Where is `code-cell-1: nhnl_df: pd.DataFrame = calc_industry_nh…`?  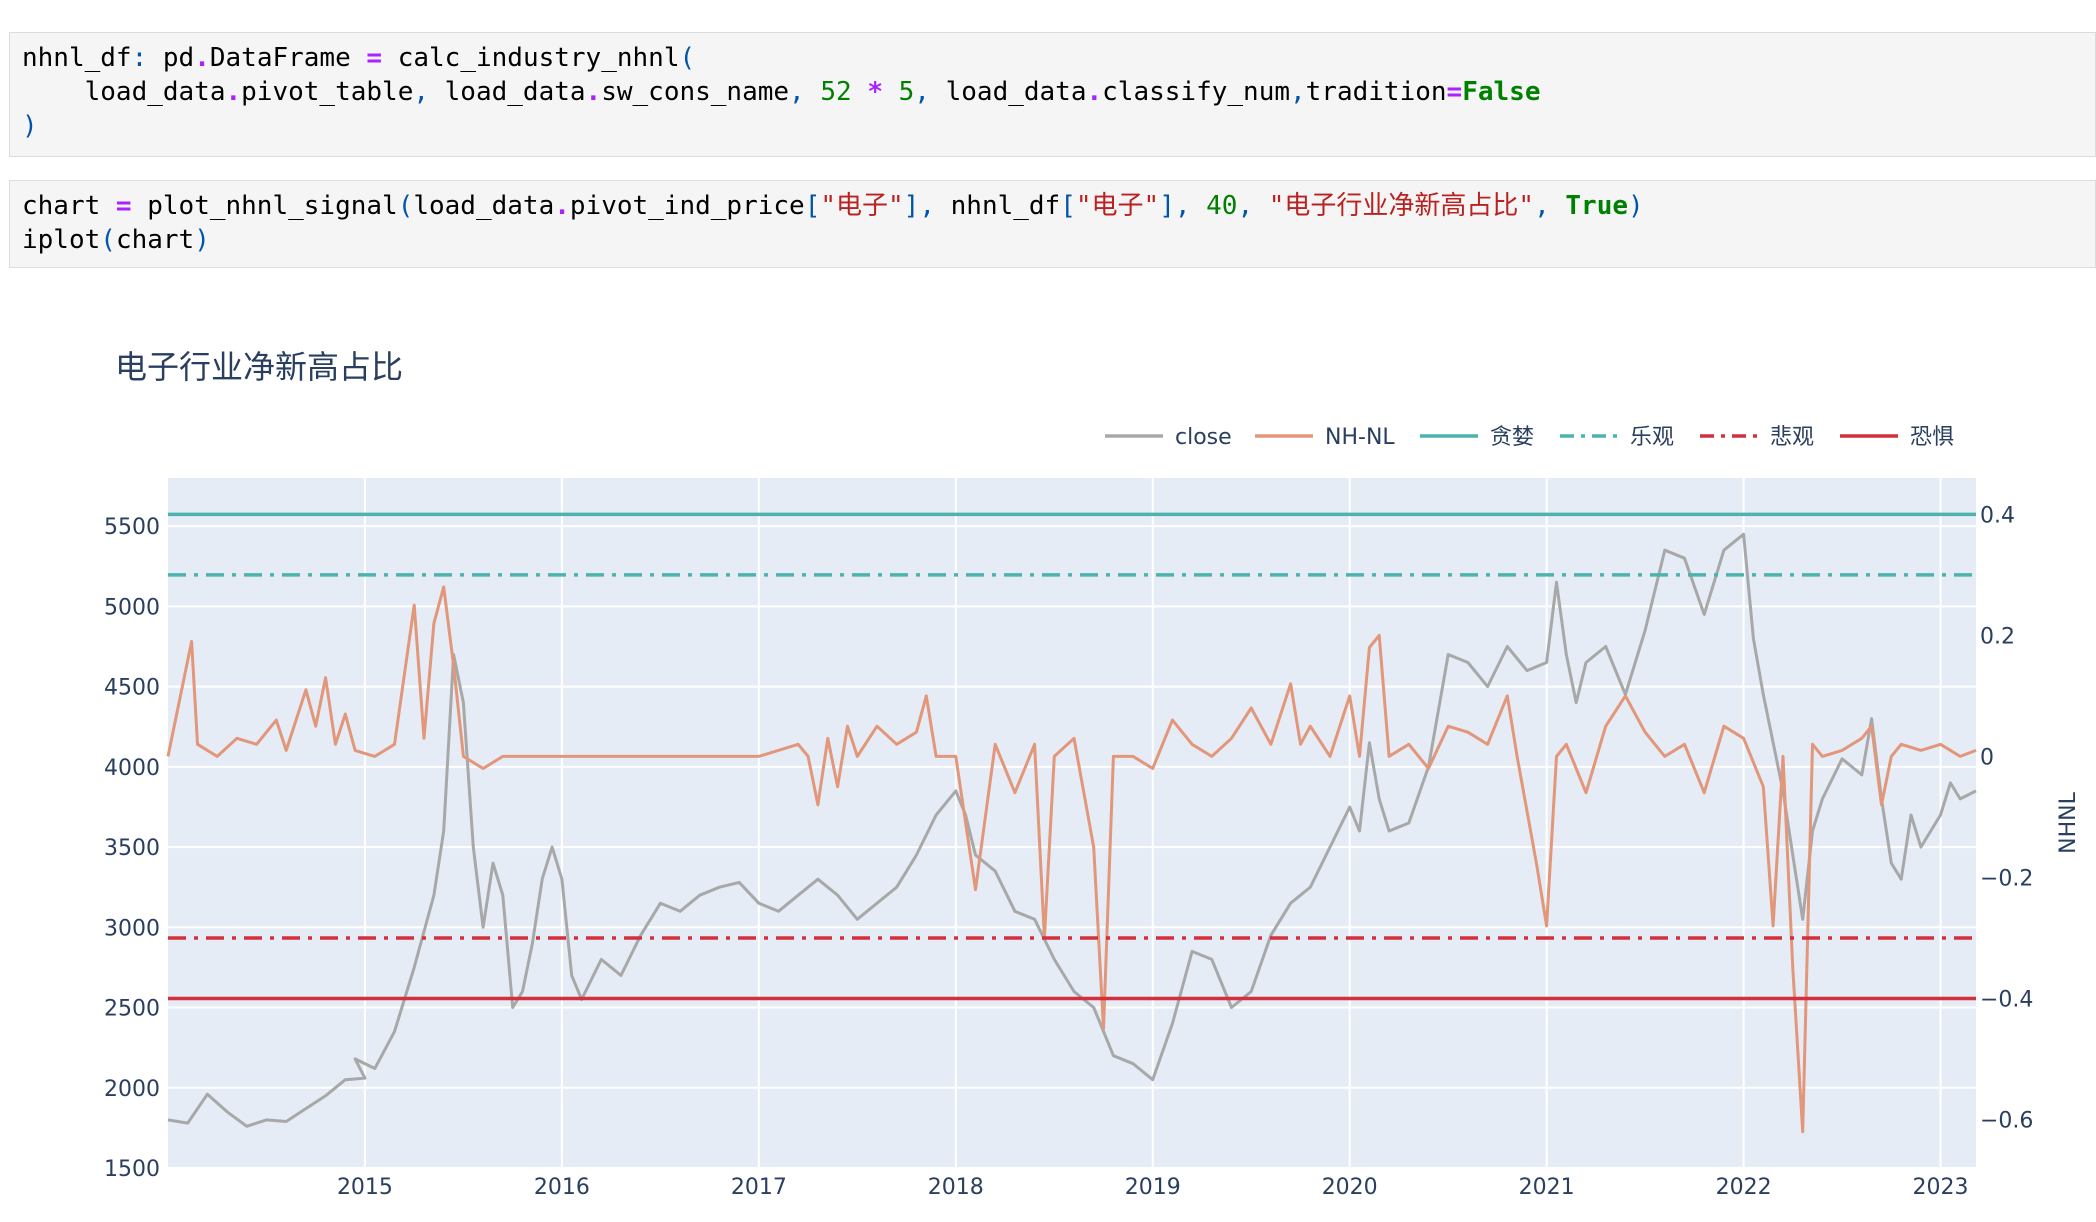
code-cell-1: nhnl_df: pd.DataFrame = calc_industry_nh… is located at coordinates (1052, 94).